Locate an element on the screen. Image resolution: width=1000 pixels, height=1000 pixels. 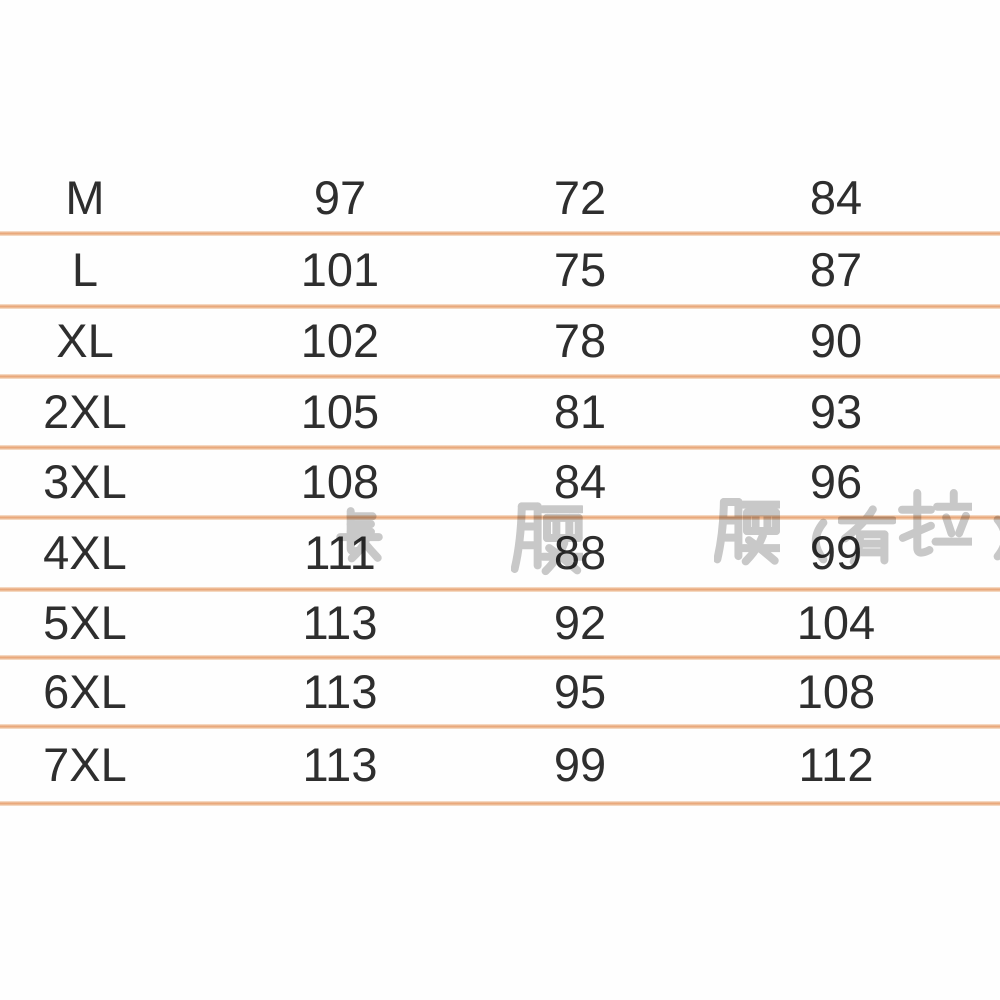
value-cell: 97 is located at coordinates (340, 197).